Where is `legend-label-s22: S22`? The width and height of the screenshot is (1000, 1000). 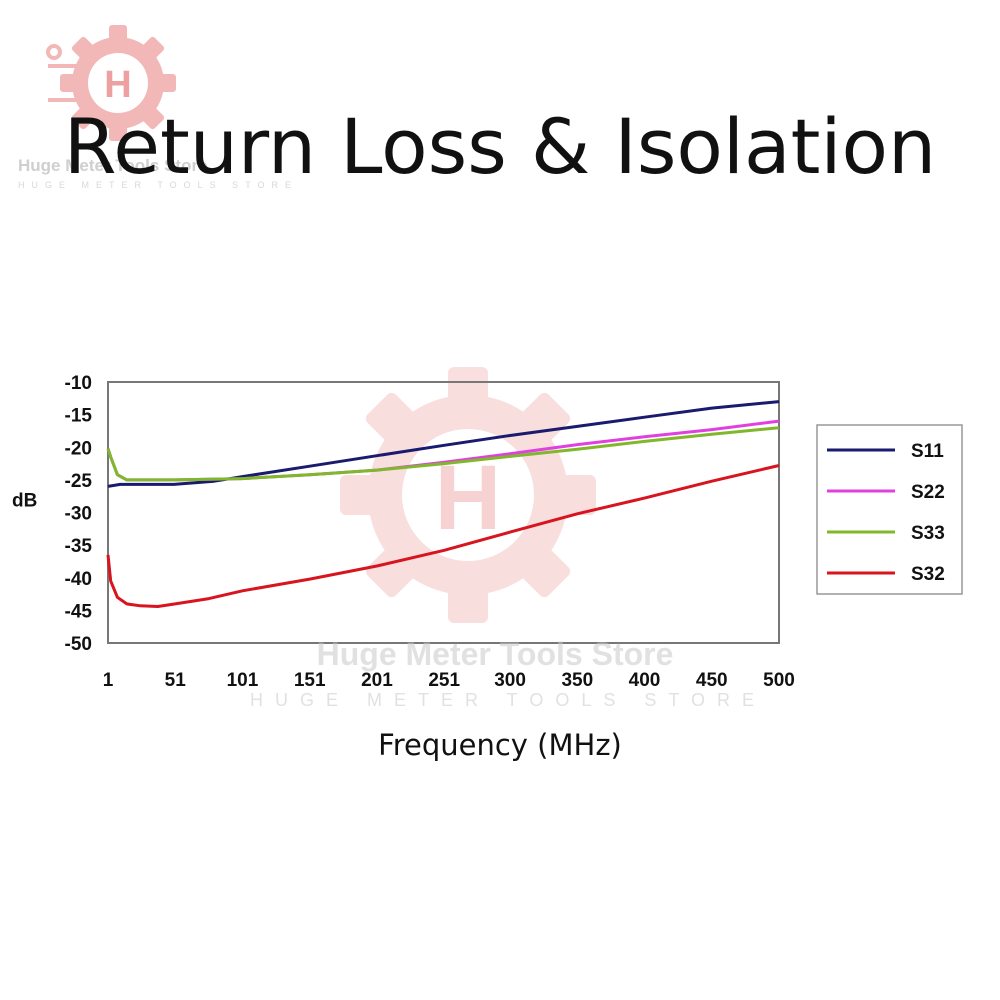 legend-label-s22: S22 is located at coordinates (928, 492).